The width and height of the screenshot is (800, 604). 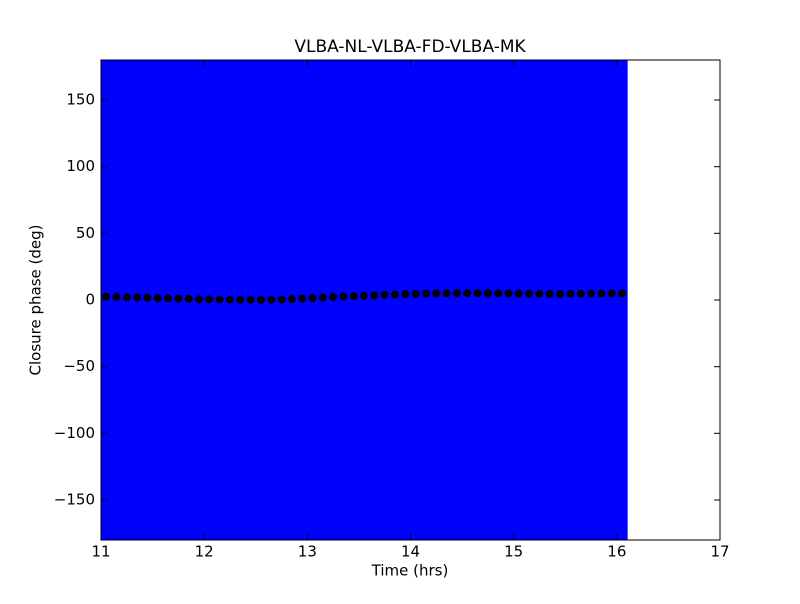 What do you see at coordinates (80, 100) in the screenshot?
I see `y-tick-label: 150` at bounding box center [80, 100].